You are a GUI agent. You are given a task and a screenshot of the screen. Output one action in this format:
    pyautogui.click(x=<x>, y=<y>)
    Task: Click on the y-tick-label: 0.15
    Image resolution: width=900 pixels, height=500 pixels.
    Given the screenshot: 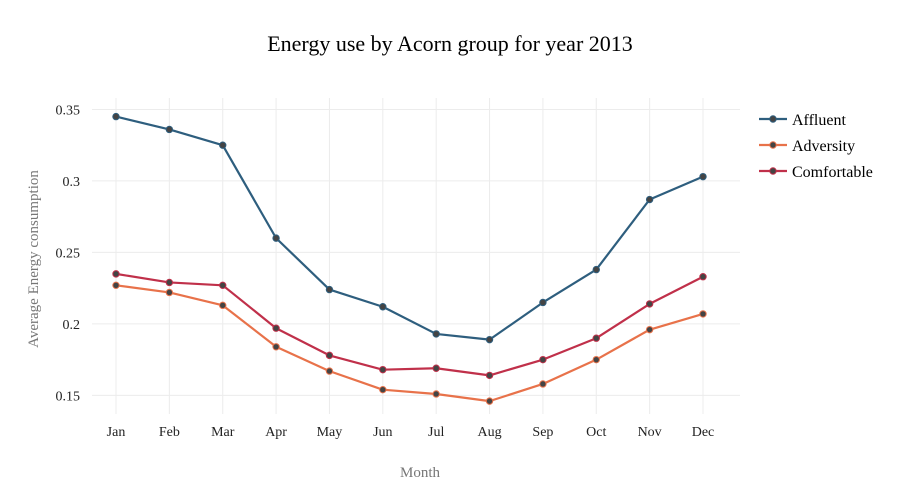 What is the action you would take?
    pyautogui.click(x=68, y=396)
    